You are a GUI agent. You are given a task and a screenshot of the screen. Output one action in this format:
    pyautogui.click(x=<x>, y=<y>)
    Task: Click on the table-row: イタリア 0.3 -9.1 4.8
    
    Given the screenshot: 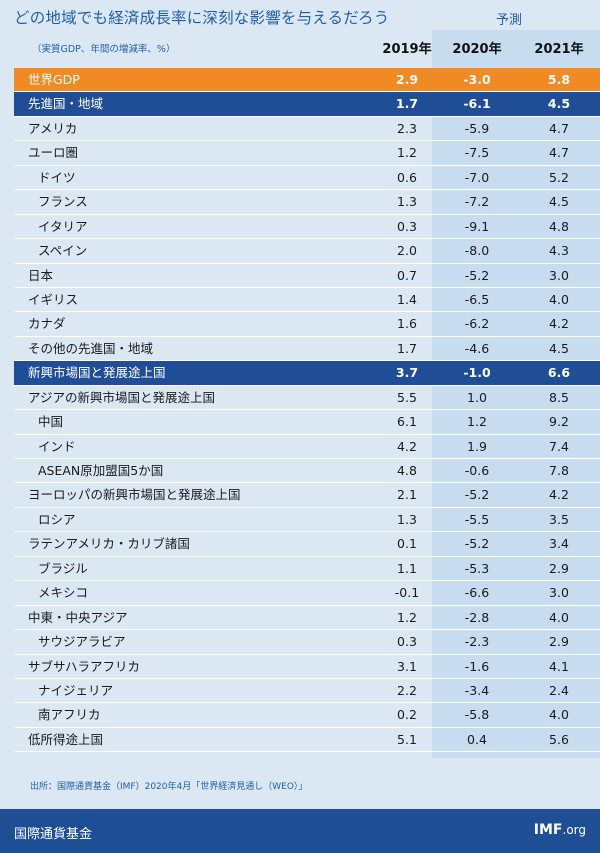 What is the action you would take?
    pyautogui.click(x=307, y=227)
    